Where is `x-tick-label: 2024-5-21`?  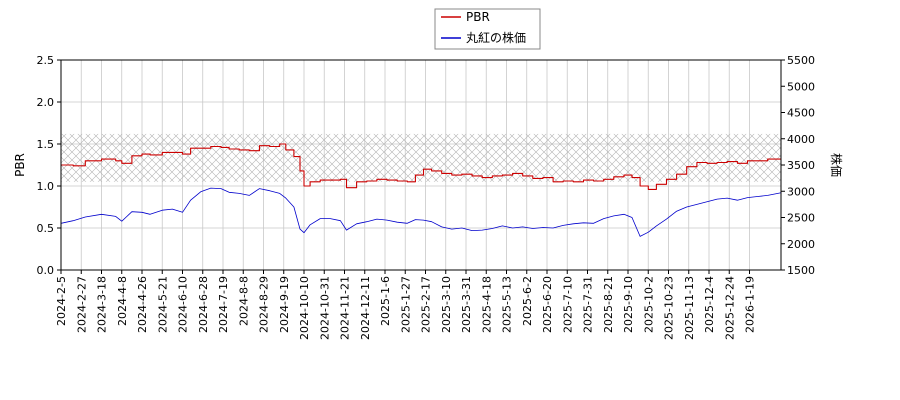 x-tick-label: 2024-5-21 is located at coordinates (162, 304).